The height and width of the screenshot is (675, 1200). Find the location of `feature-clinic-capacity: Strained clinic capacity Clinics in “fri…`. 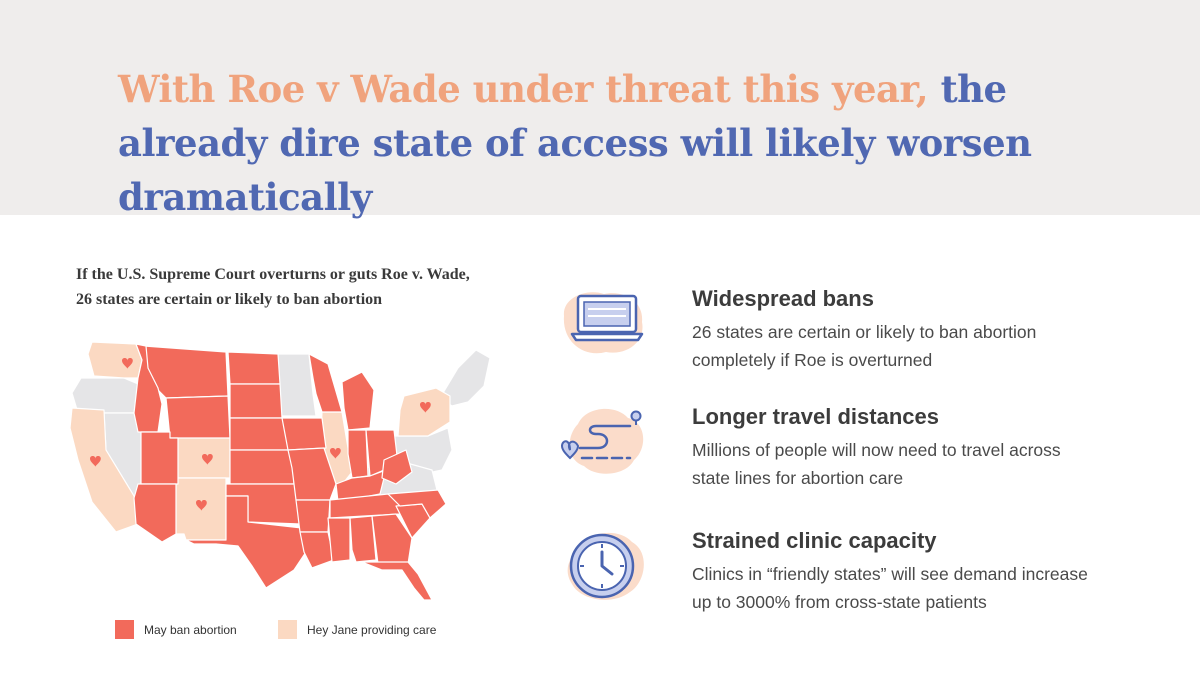

feature-clinic-capacity: Strained clinic capacity Clinics in “fri… is located at coordinates (866, 578).